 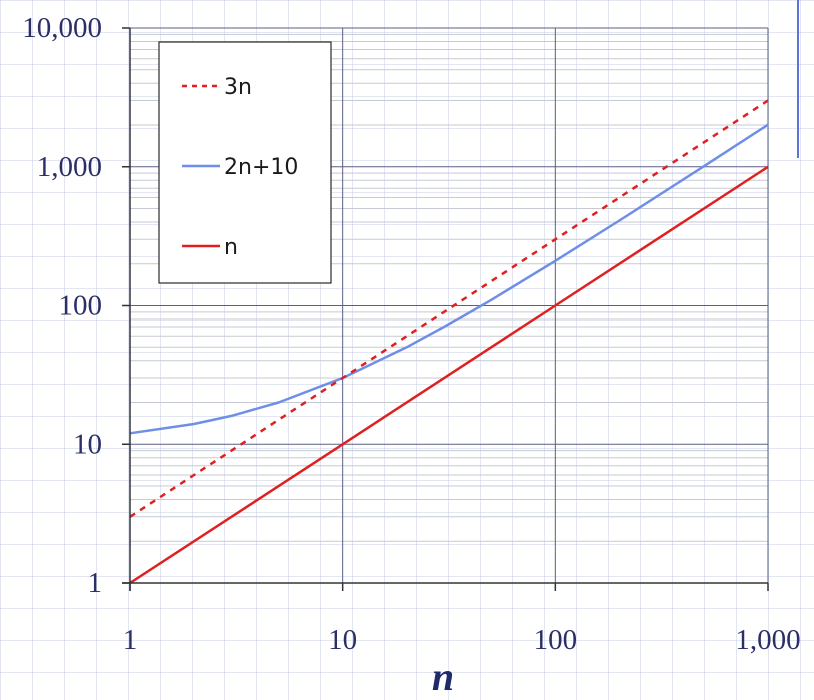 I want to click on y-tick-label: 1, so click(x=95, y=583).